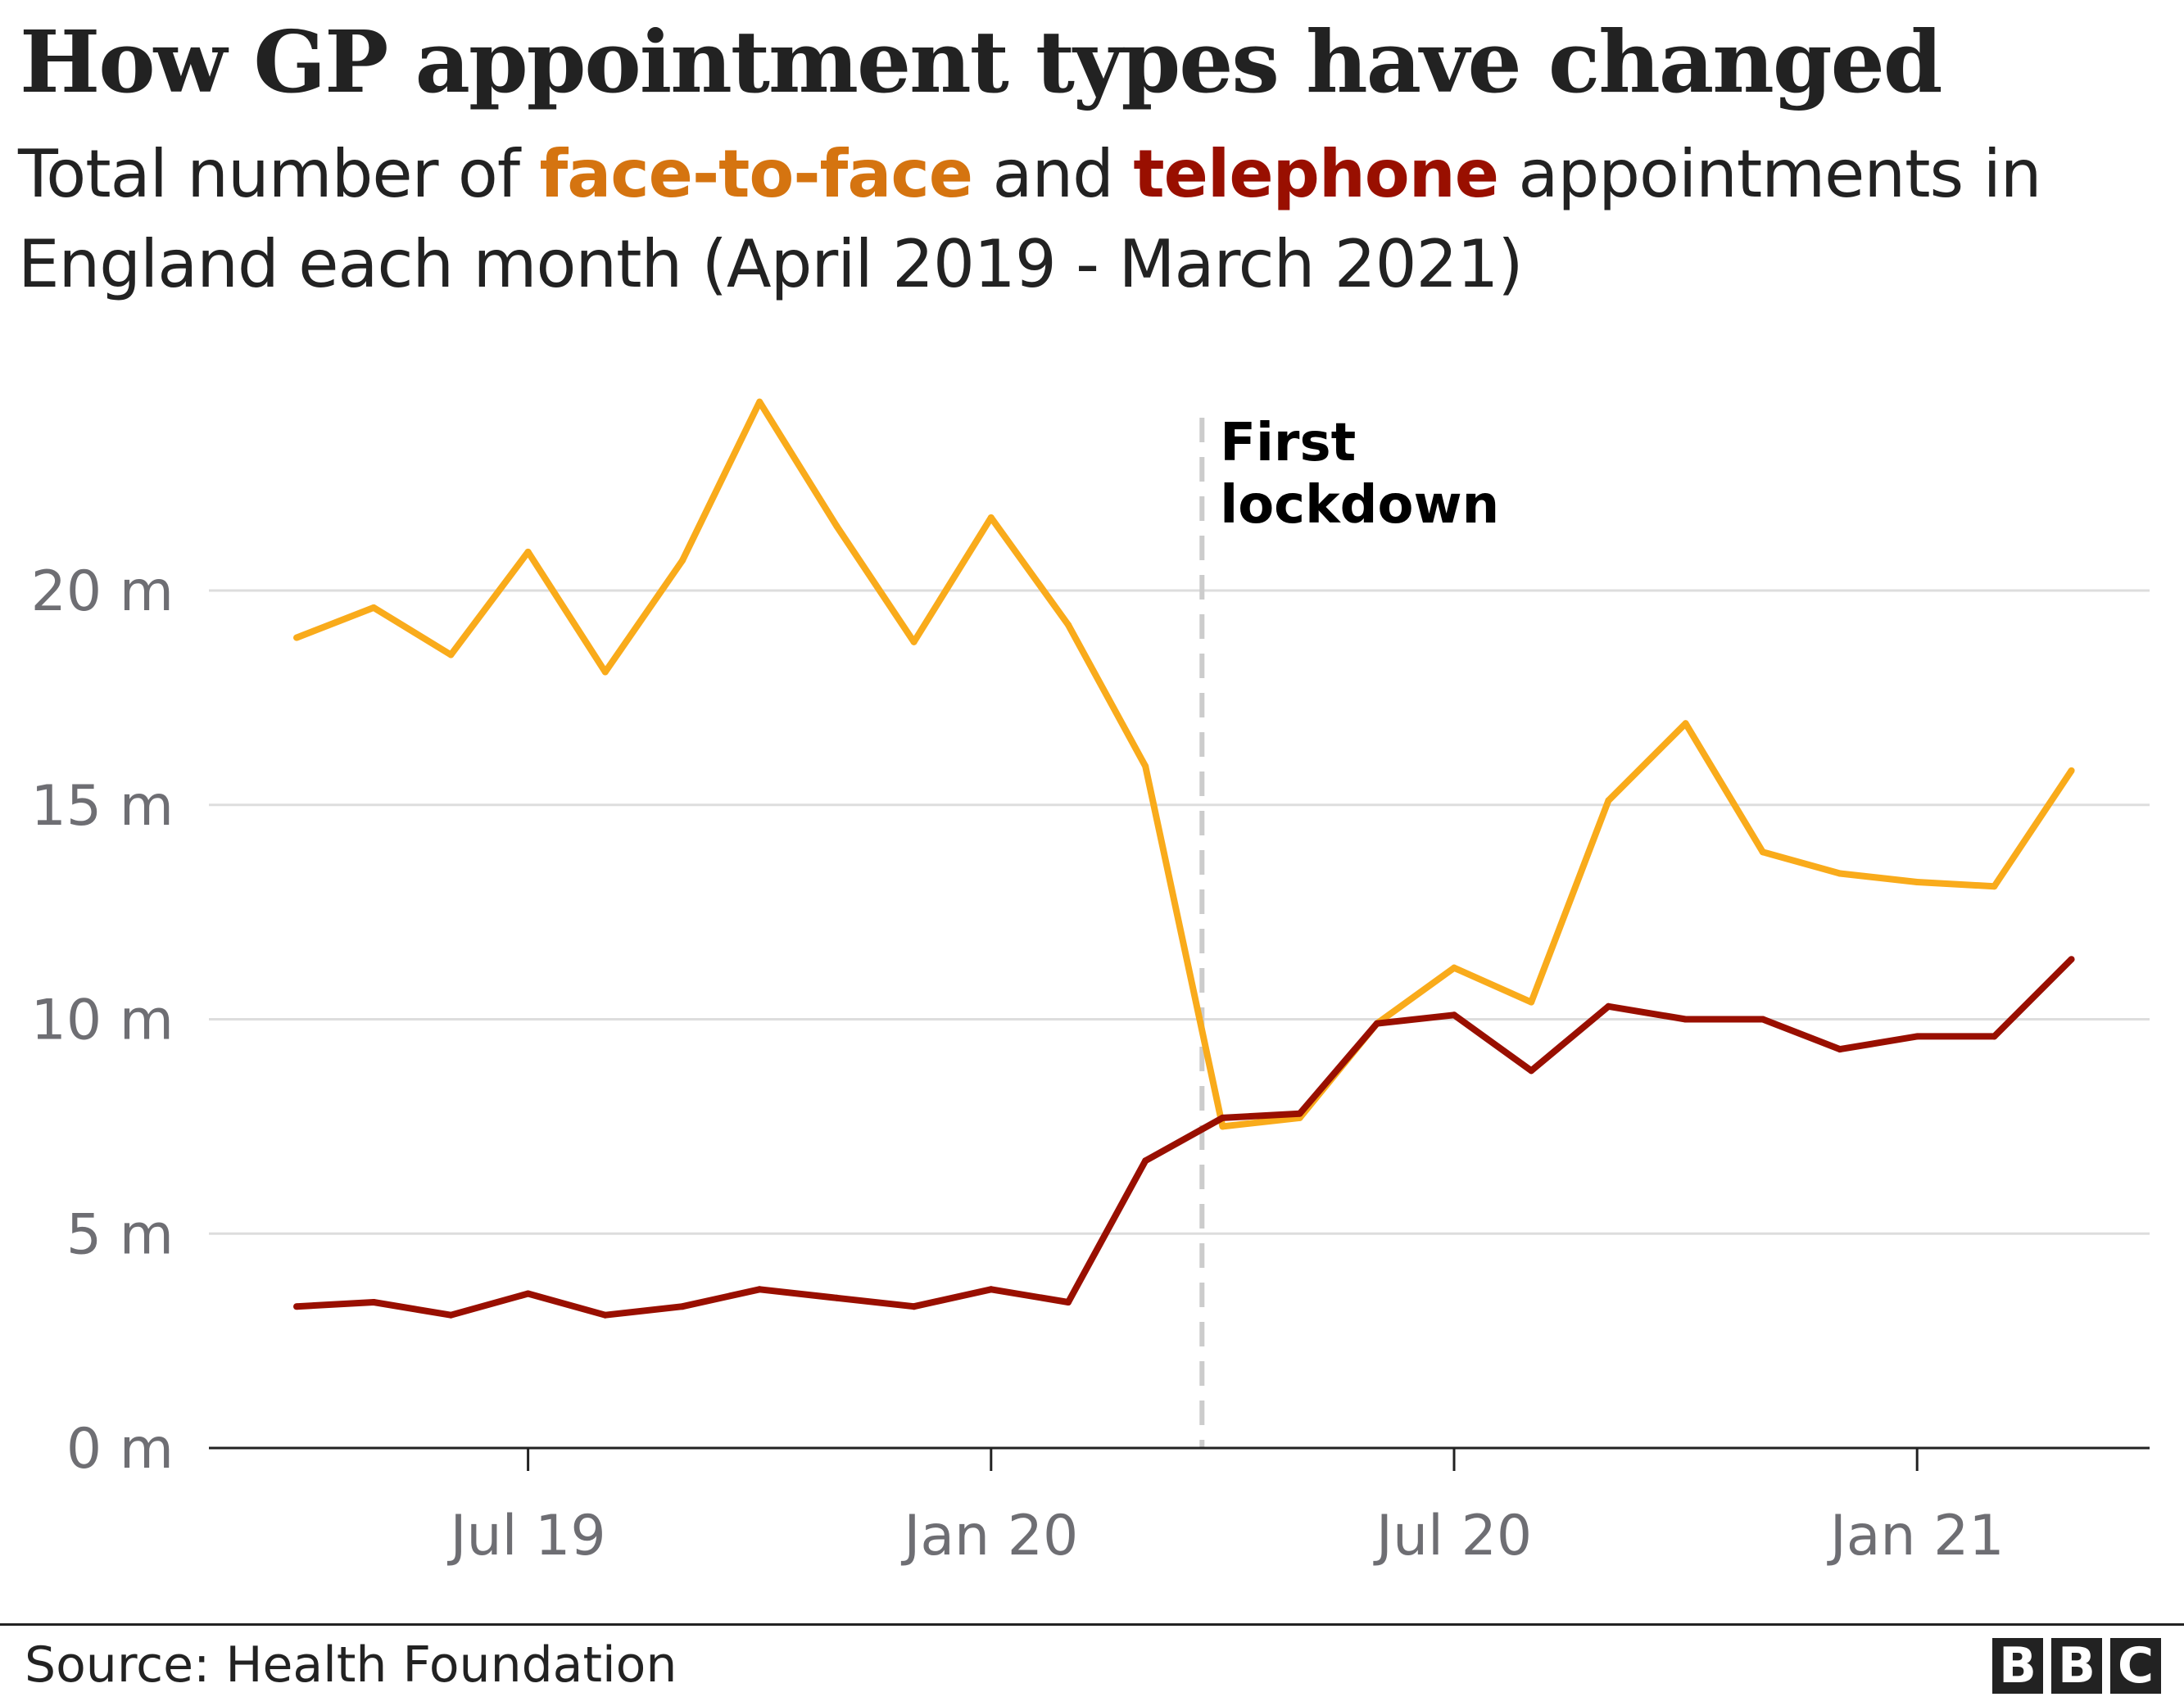 The width and height of the screenshot is (2184, 1706). I want to click on y-tick-label: 5 m, so click(120, 1234).